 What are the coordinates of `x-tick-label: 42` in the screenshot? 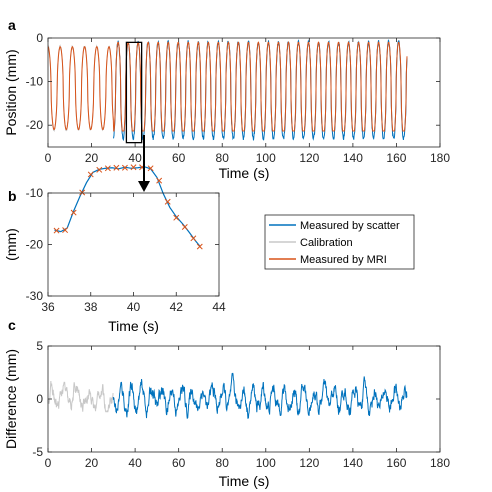 It's located at (177, 307).